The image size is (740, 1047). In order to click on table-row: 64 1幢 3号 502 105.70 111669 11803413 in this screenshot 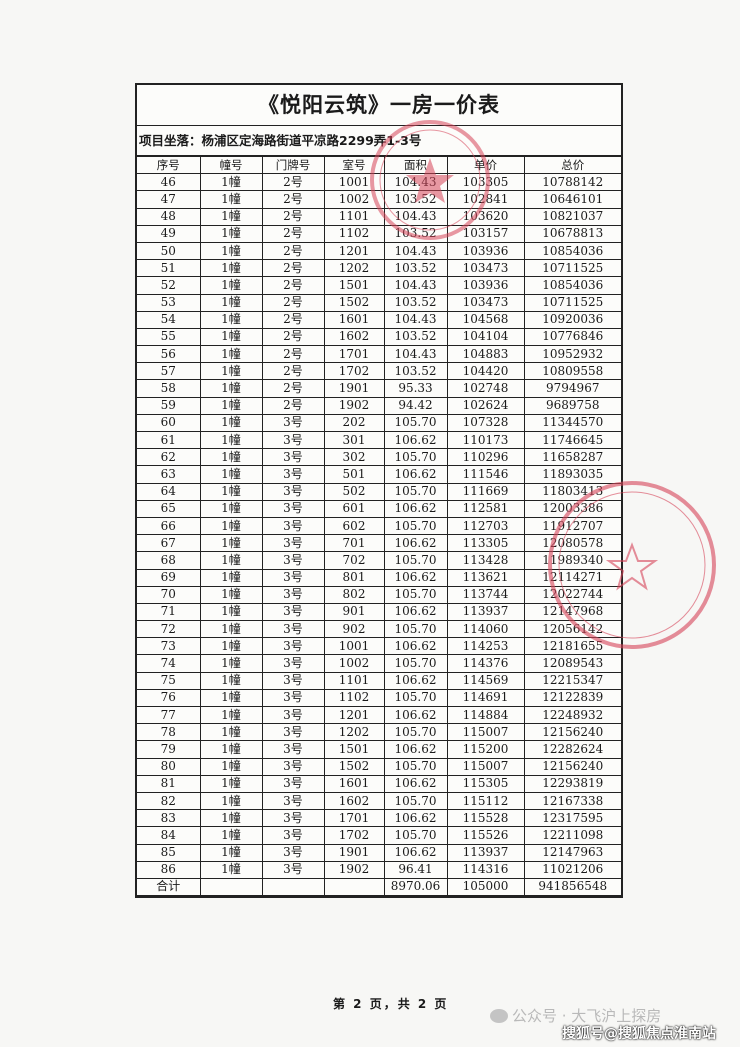, I will do `click(379, 491)`.